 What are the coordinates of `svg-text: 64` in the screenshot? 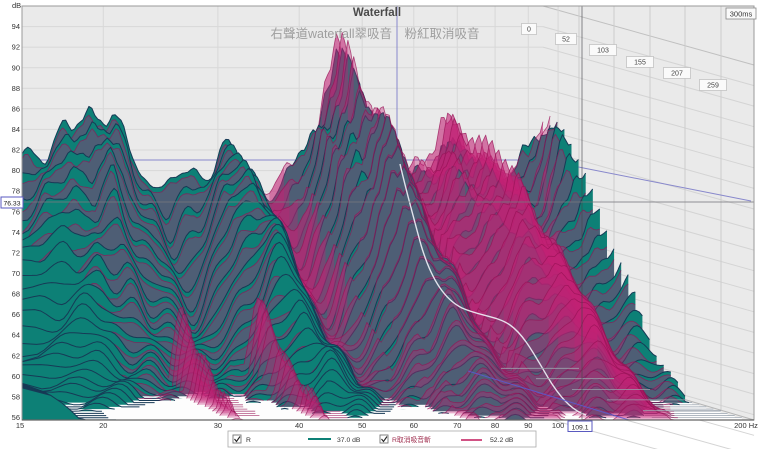 It's located at (16, 335).